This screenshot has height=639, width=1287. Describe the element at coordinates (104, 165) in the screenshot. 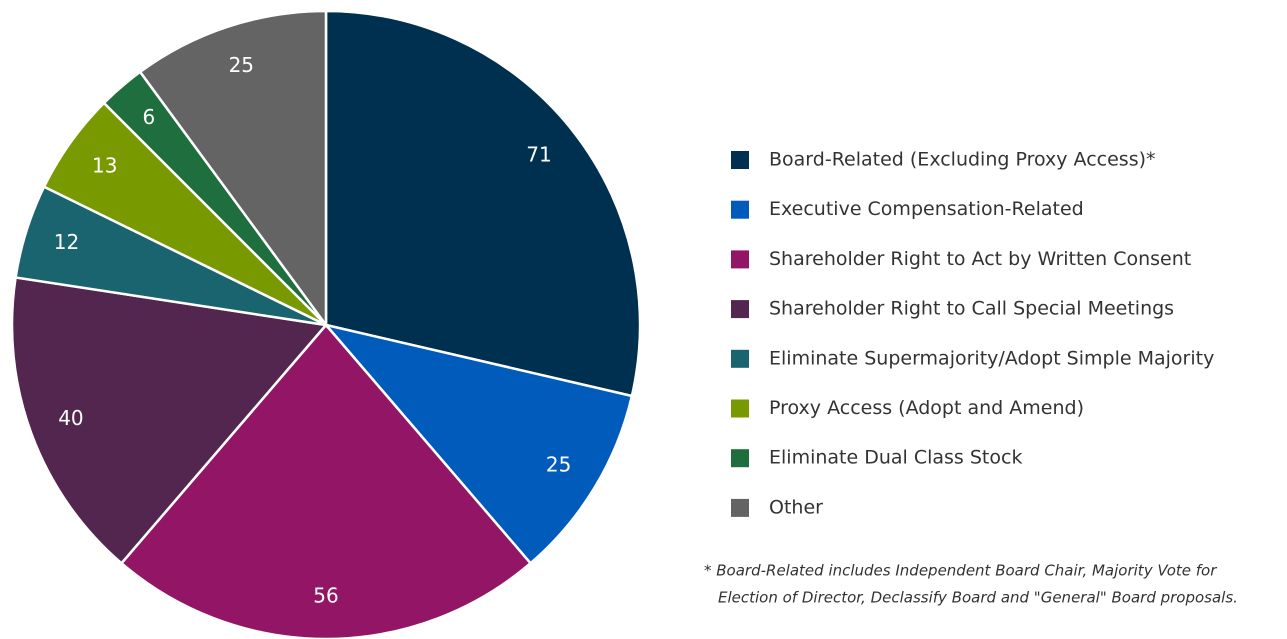

I see `data-label: 13` at that location.